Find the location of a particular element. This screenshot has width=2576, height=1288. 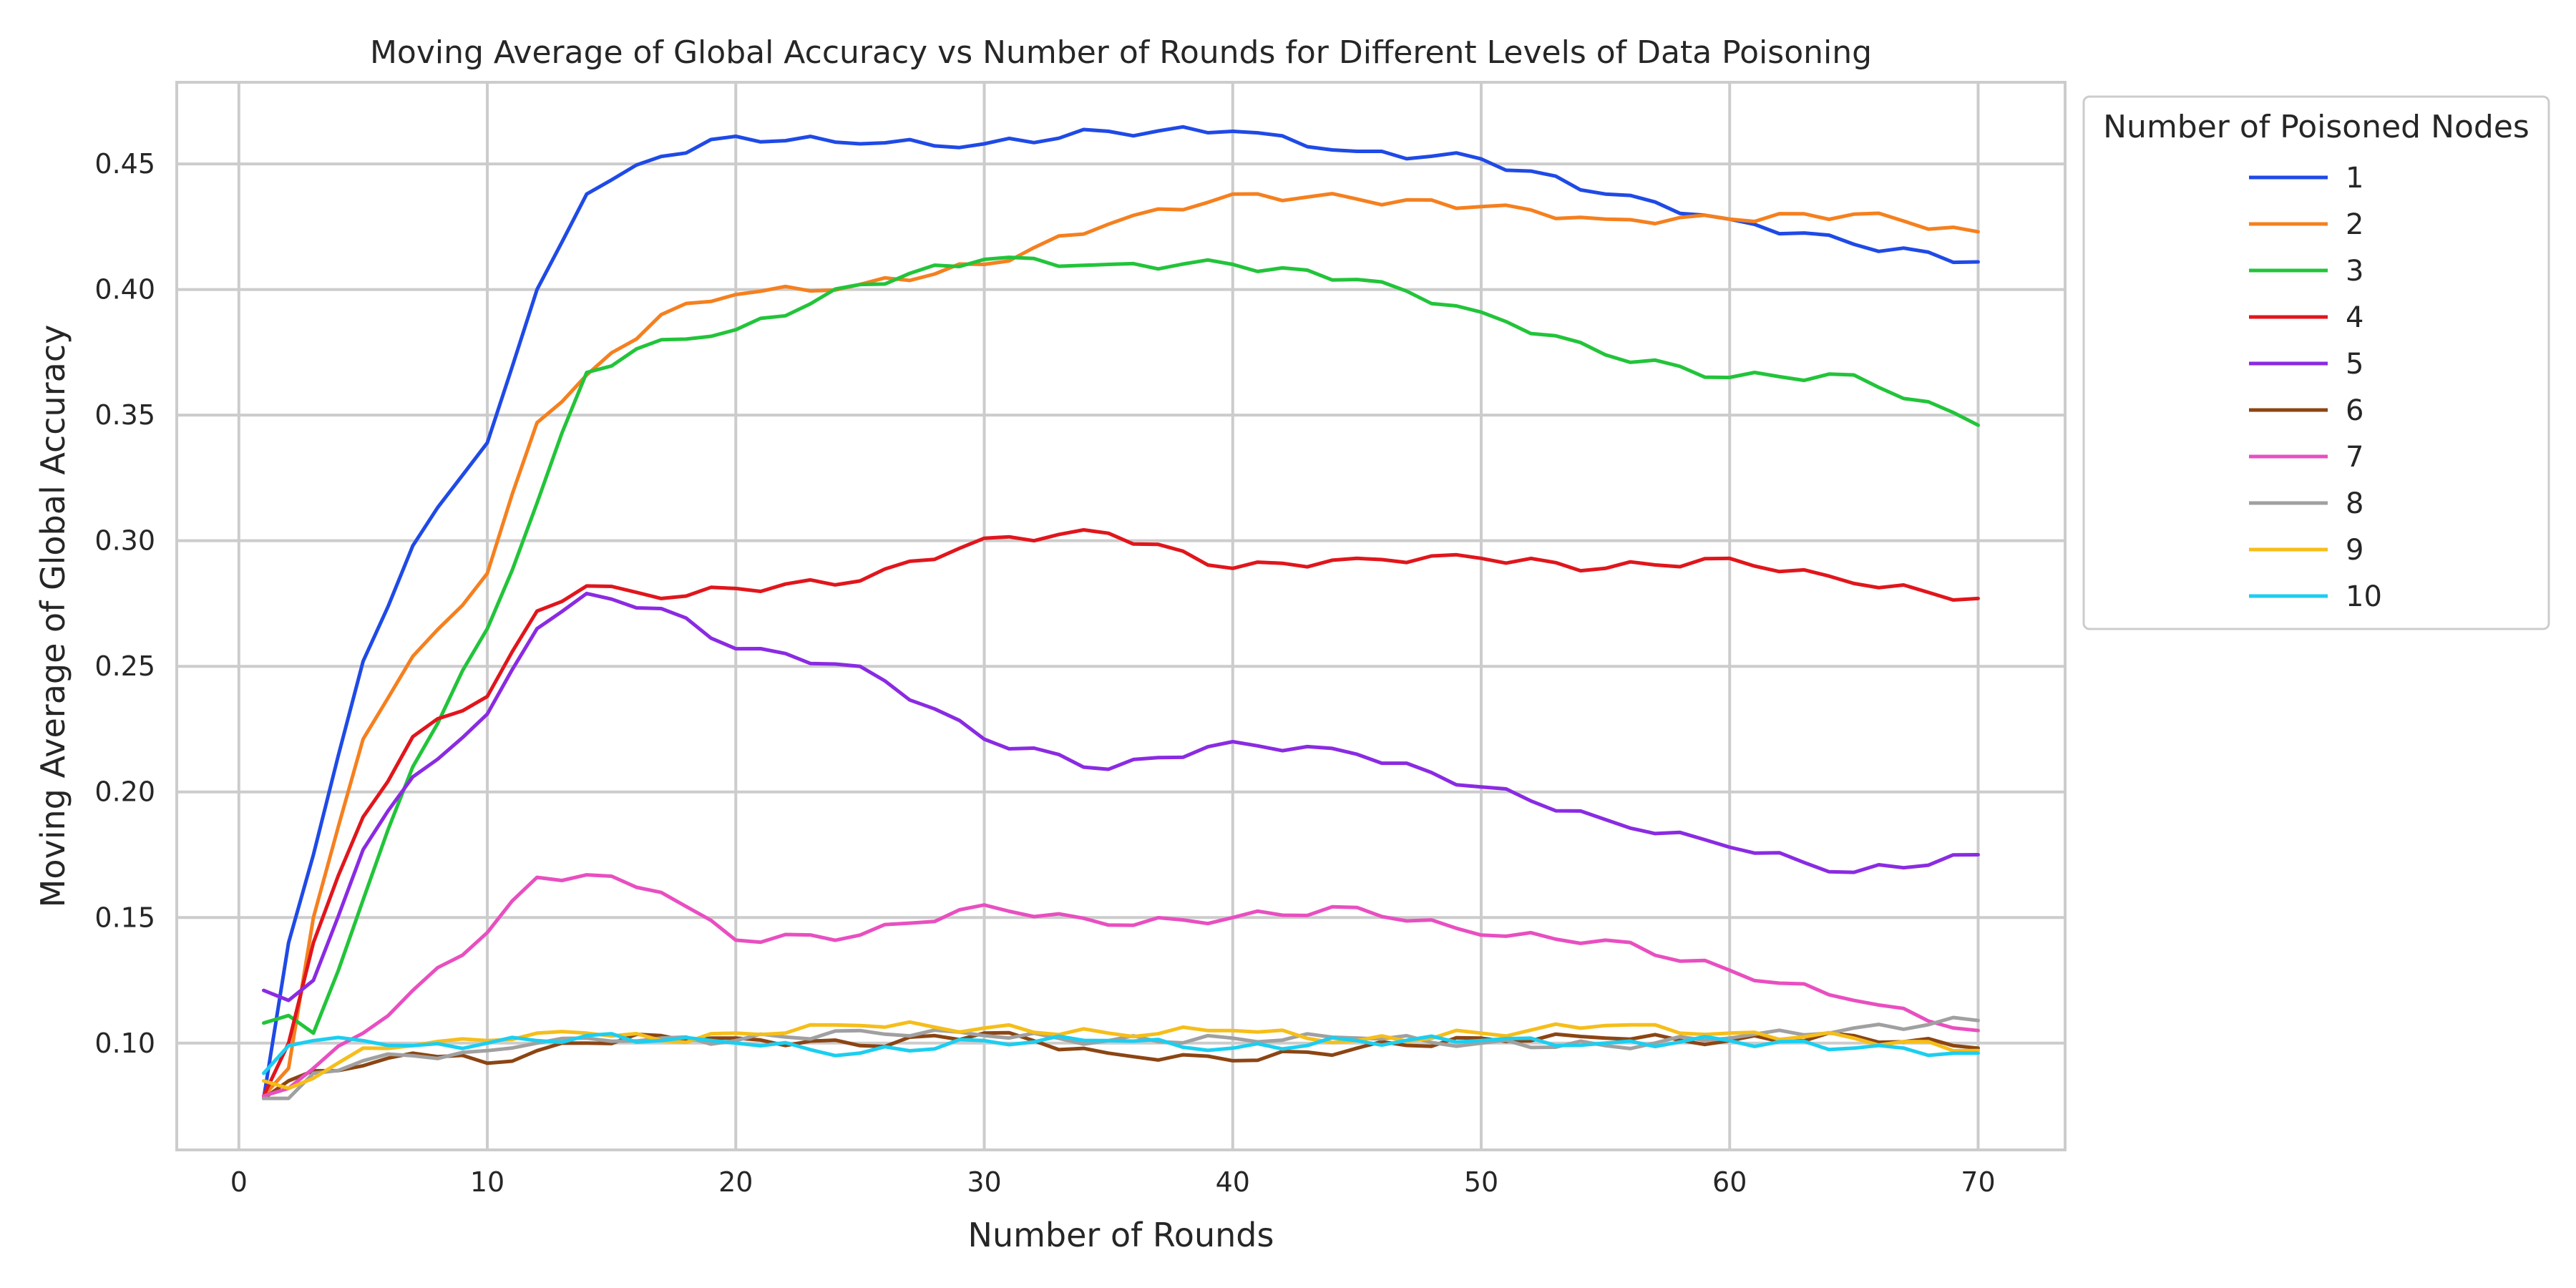

y-tick-label: 0.25 is located at coordinates (124, 666).